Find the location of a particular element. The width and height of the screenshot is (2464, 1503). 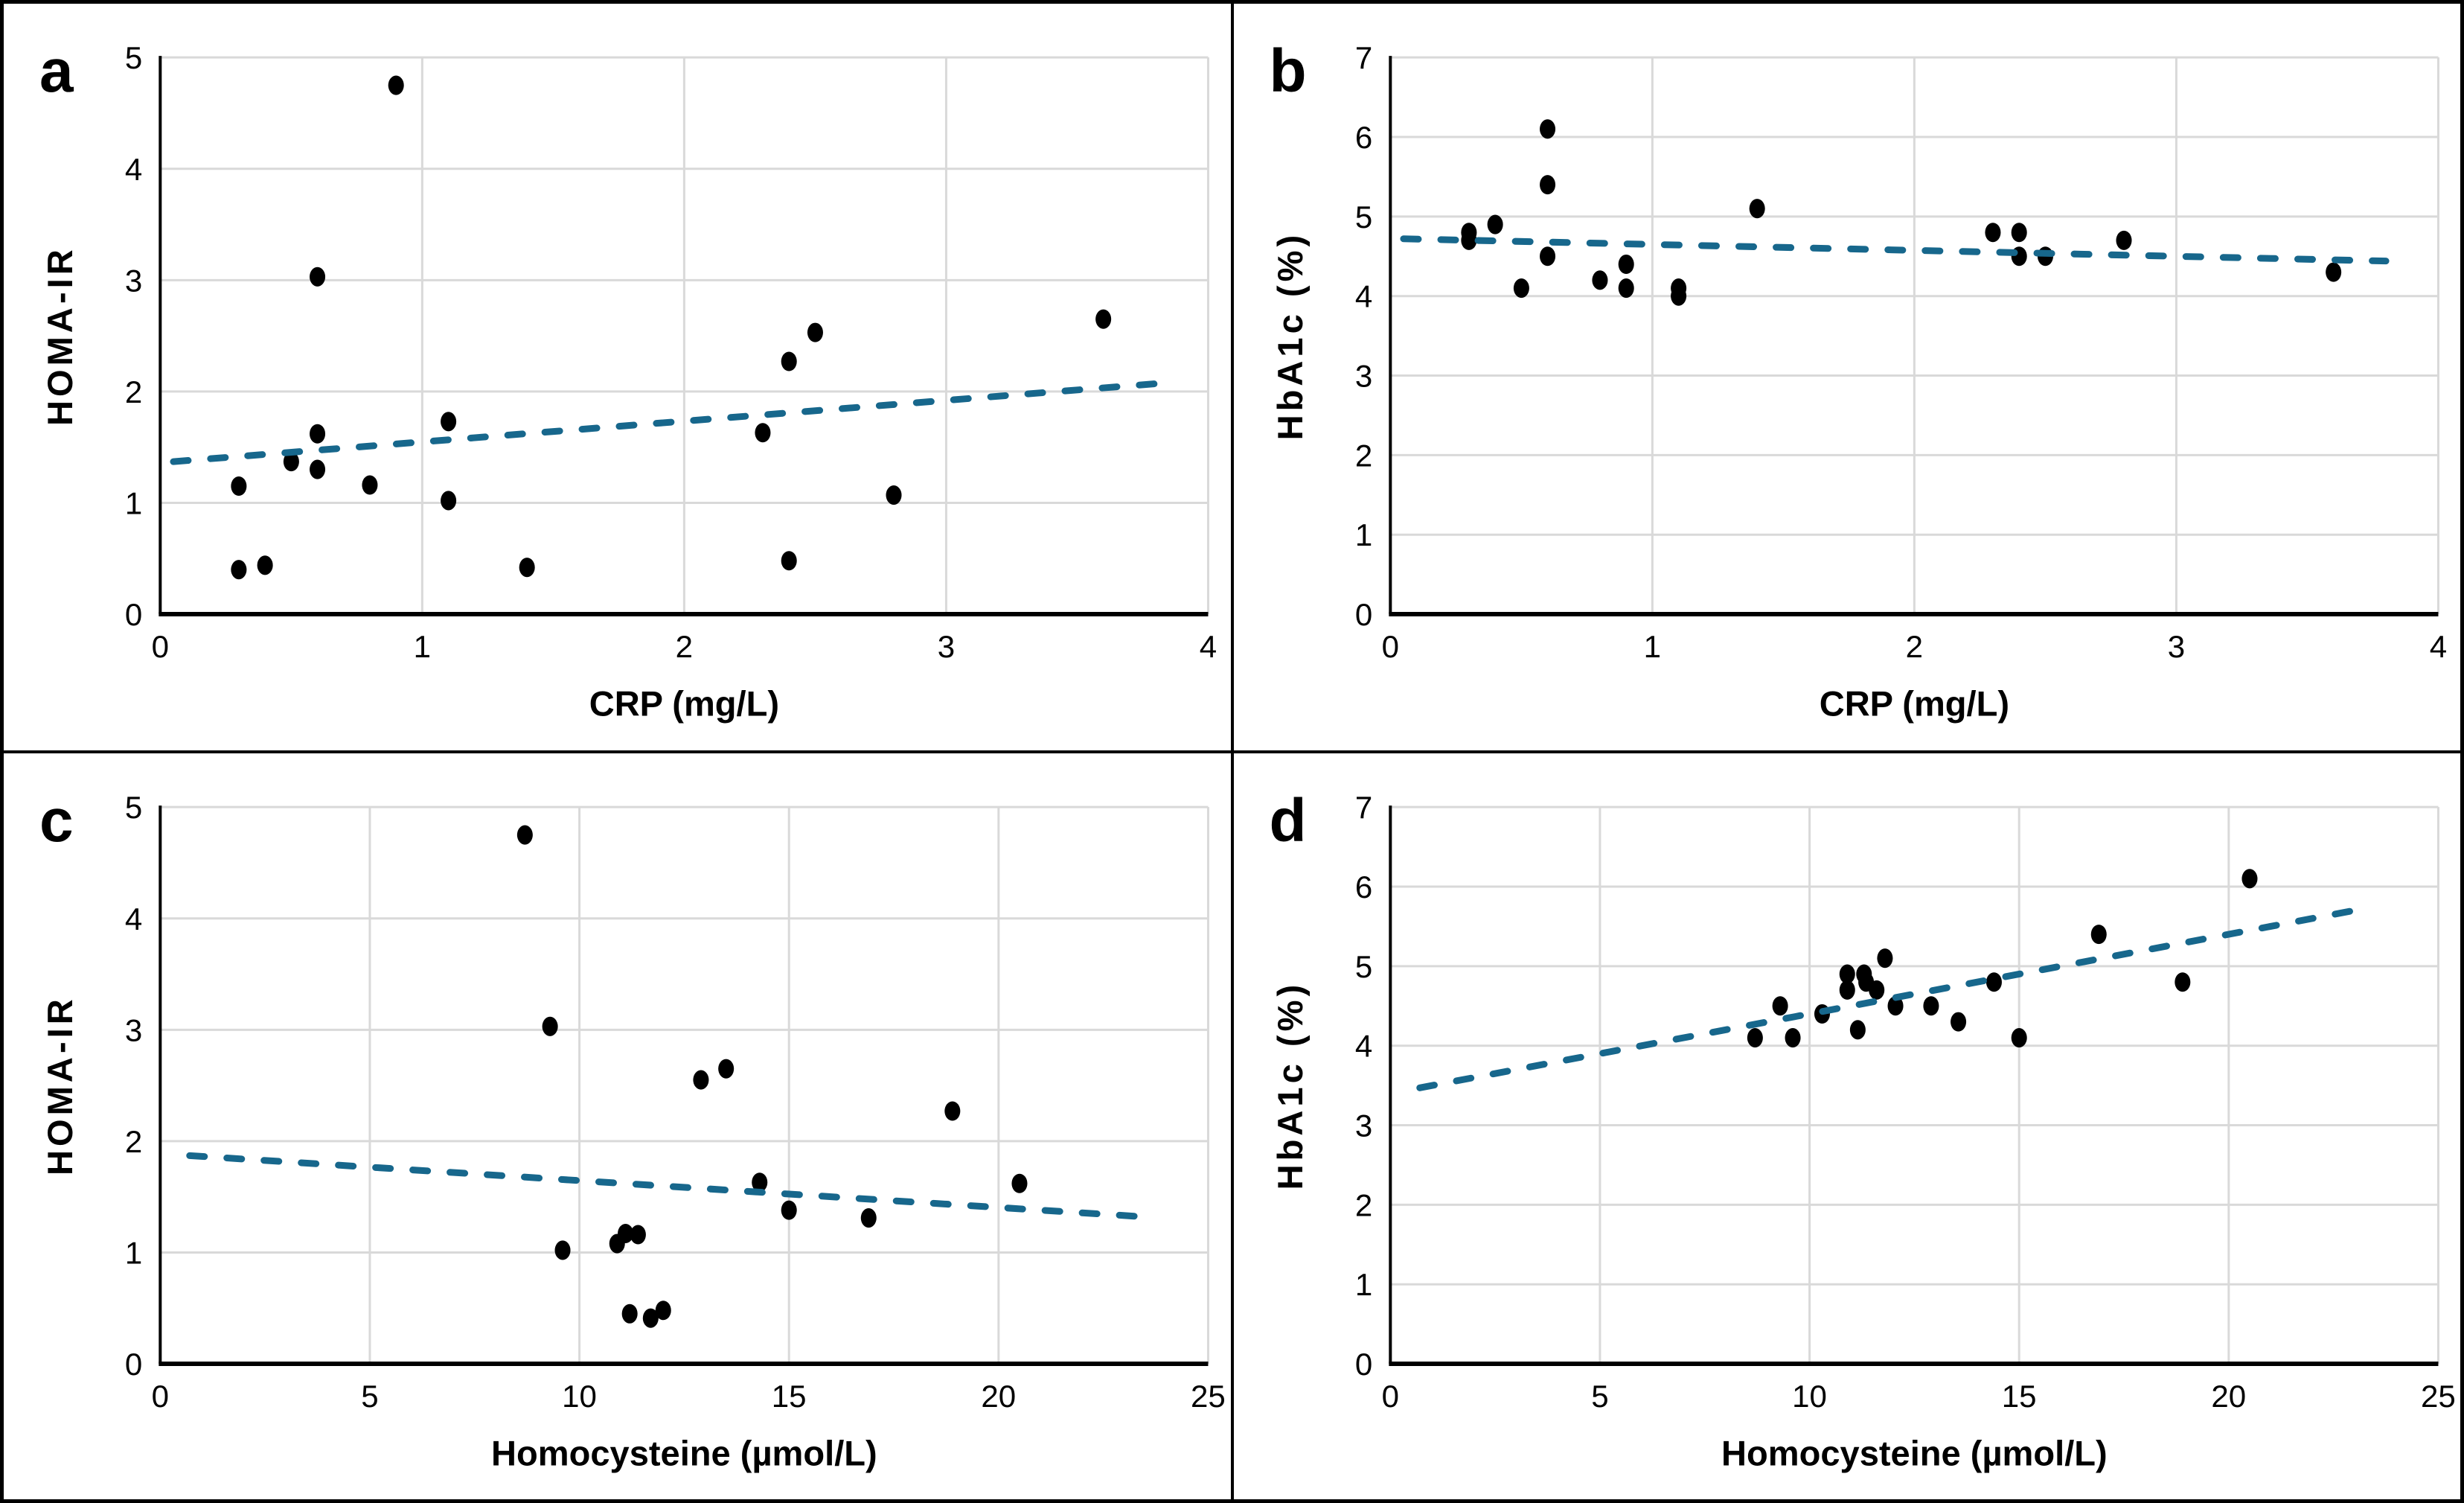

panel-label-c: c is located at coordinates (56, 820).